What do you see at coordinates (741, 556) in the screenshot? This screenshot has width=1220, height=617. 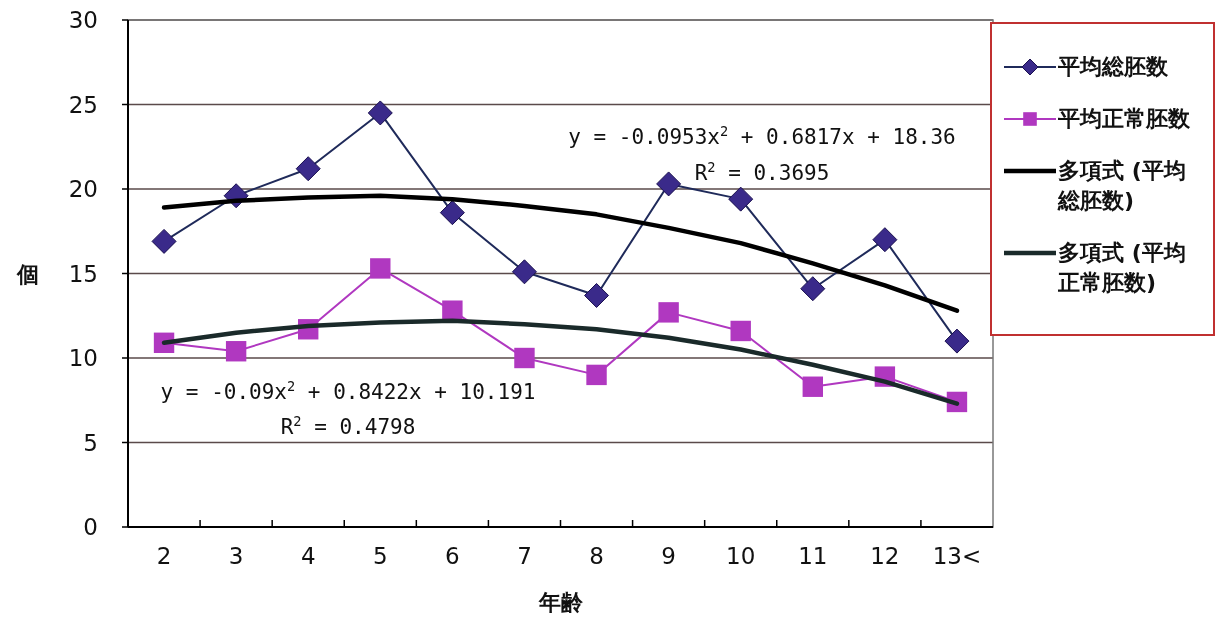 I see `x-tick-label: 10` at bounding box center [741, 556].